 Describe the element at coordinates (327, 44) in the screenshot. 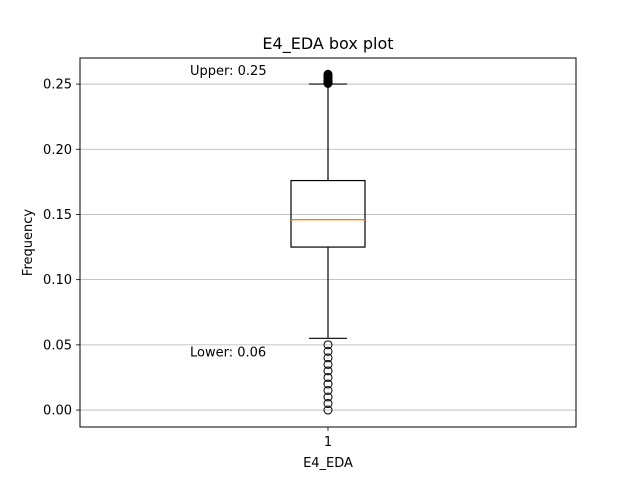

I see `chart-title: E4_EDA box plot` at that location.